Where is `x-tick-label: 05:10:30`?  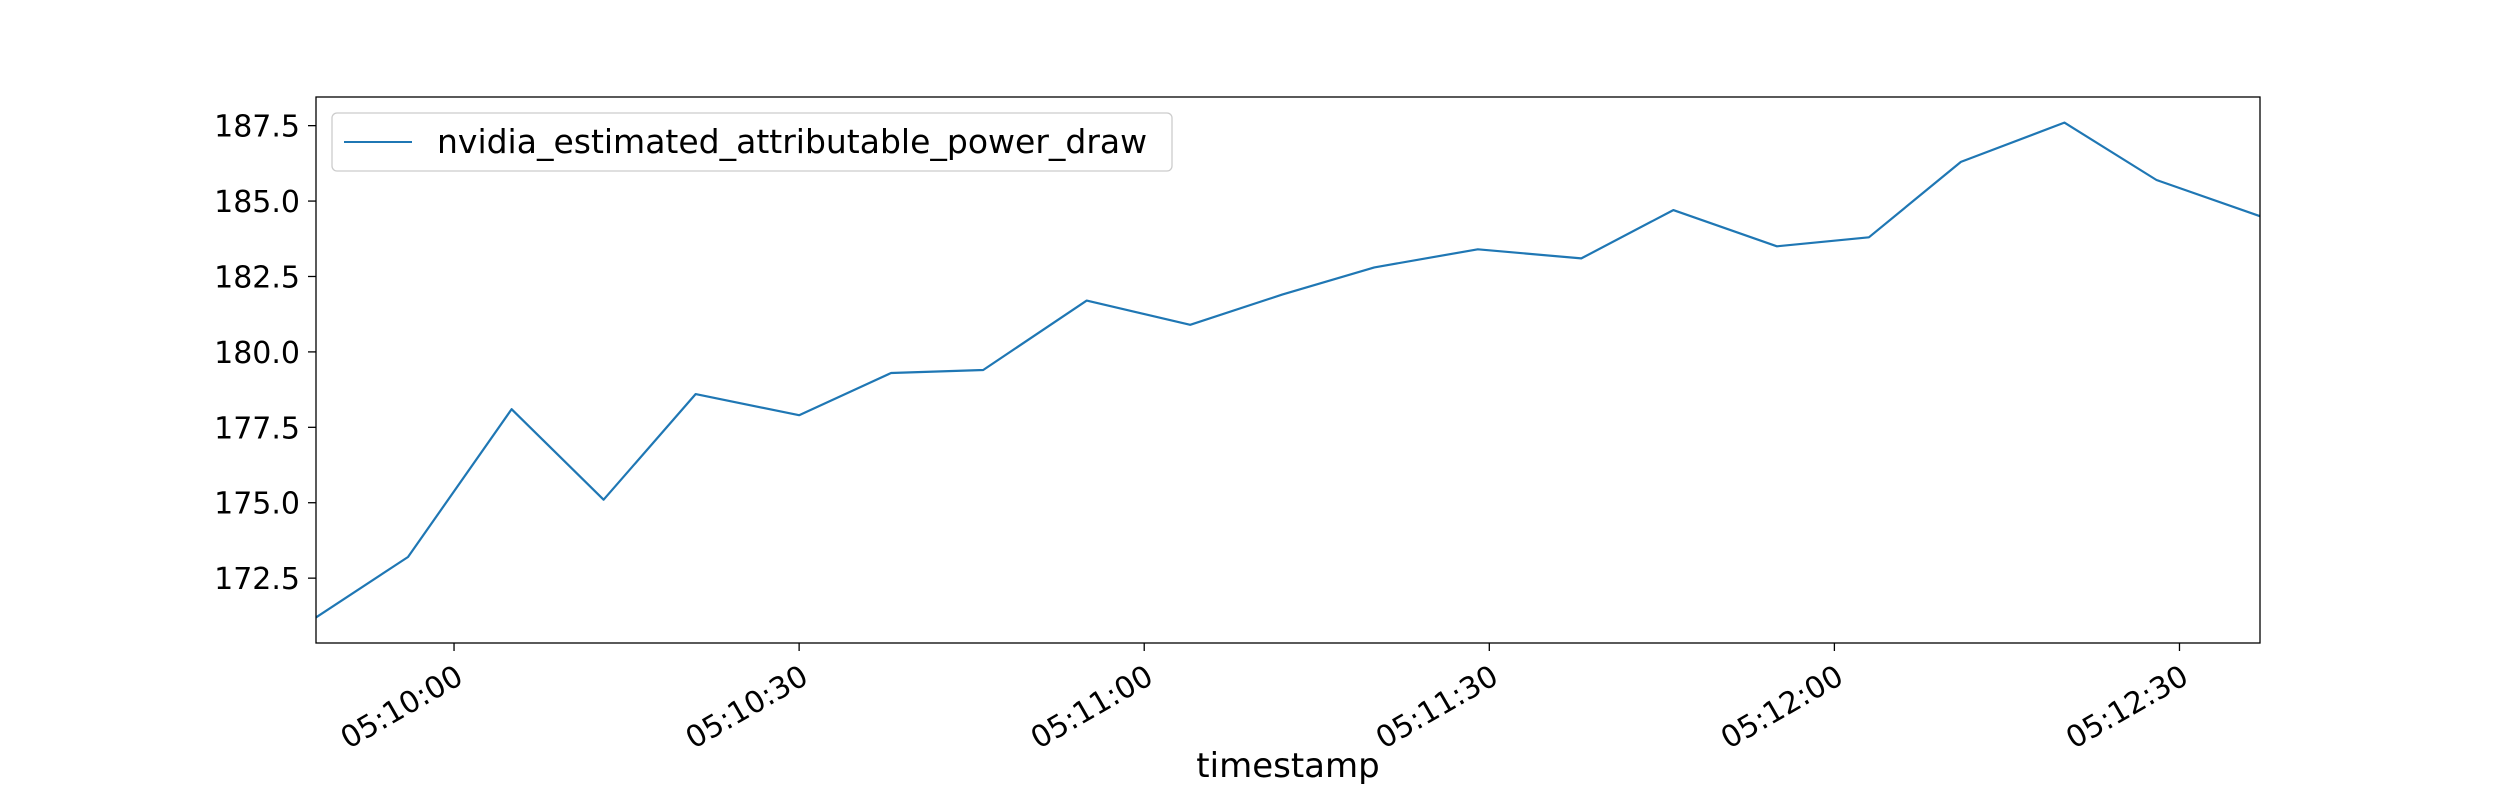 x-tick-label: 05:10:30 is located at coordinates (747, 708).